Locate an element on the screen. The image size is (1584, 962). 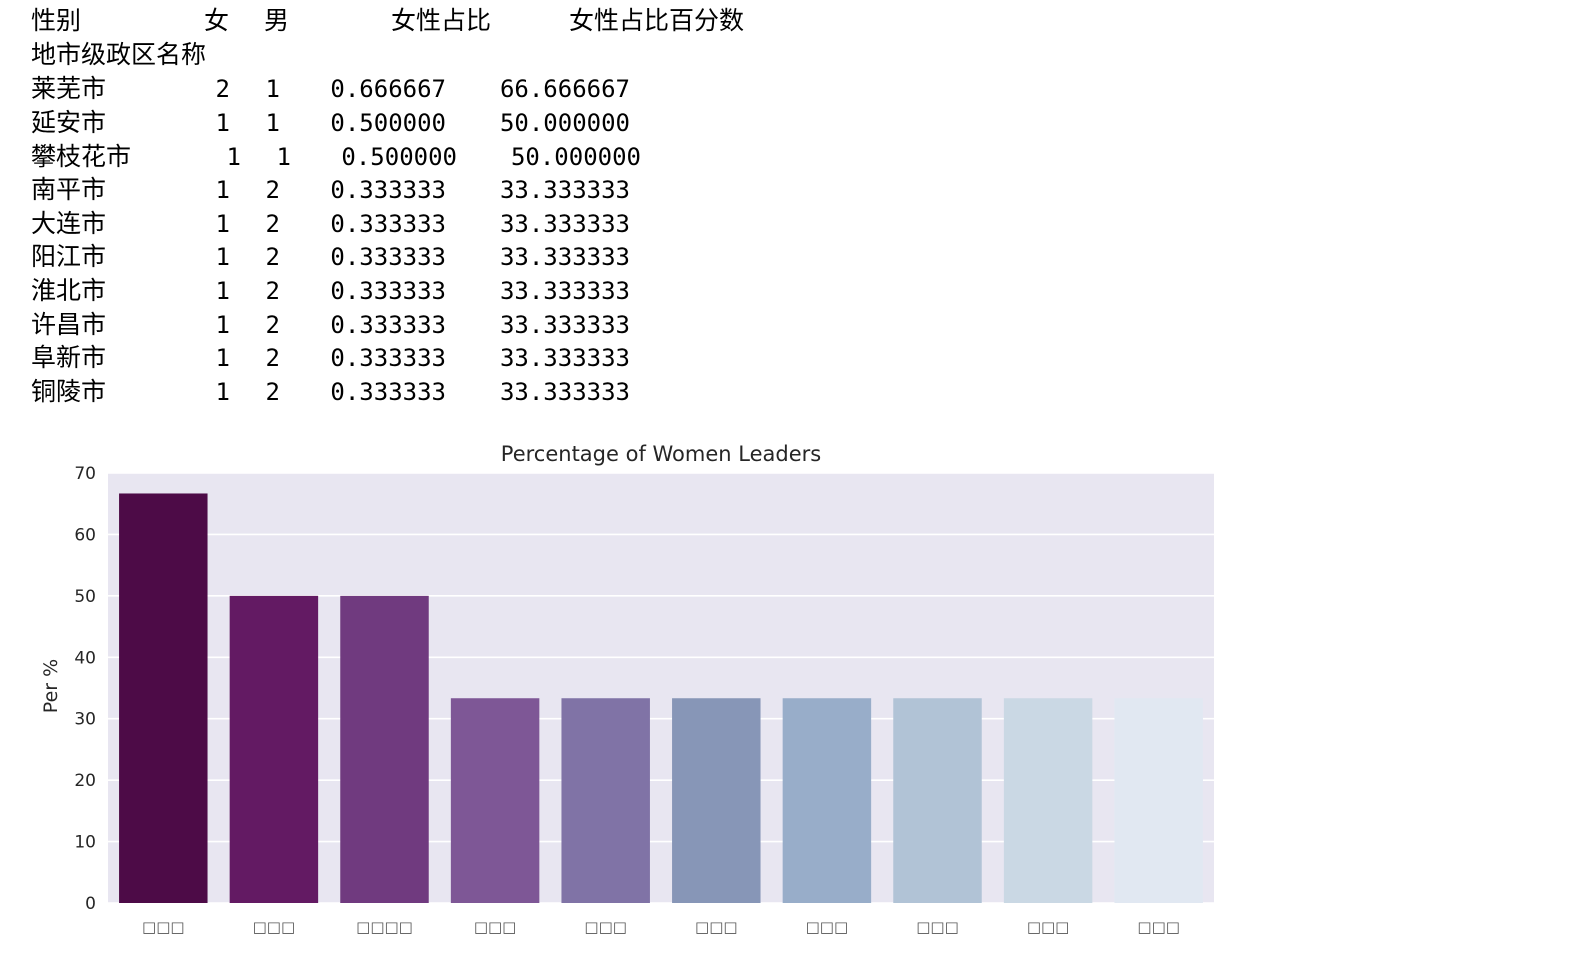
table-cell: 0.666667 is located at coordinates (388, 89).